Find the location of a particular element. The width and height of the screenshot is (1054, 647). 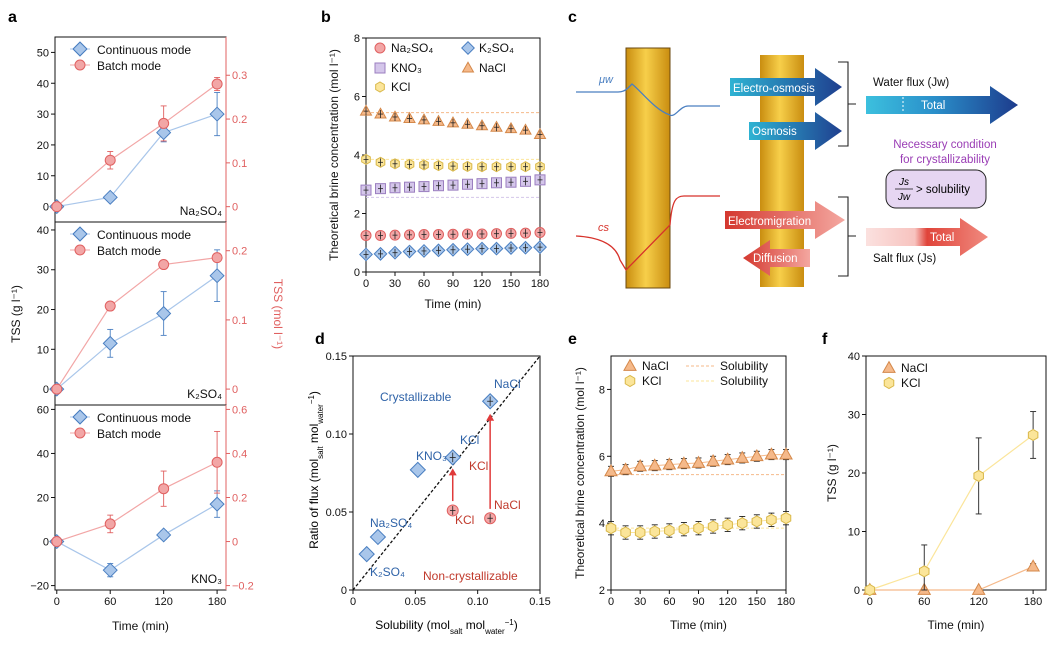

x-axis-ticklabel: 120 is located at coordinates (727, 602).